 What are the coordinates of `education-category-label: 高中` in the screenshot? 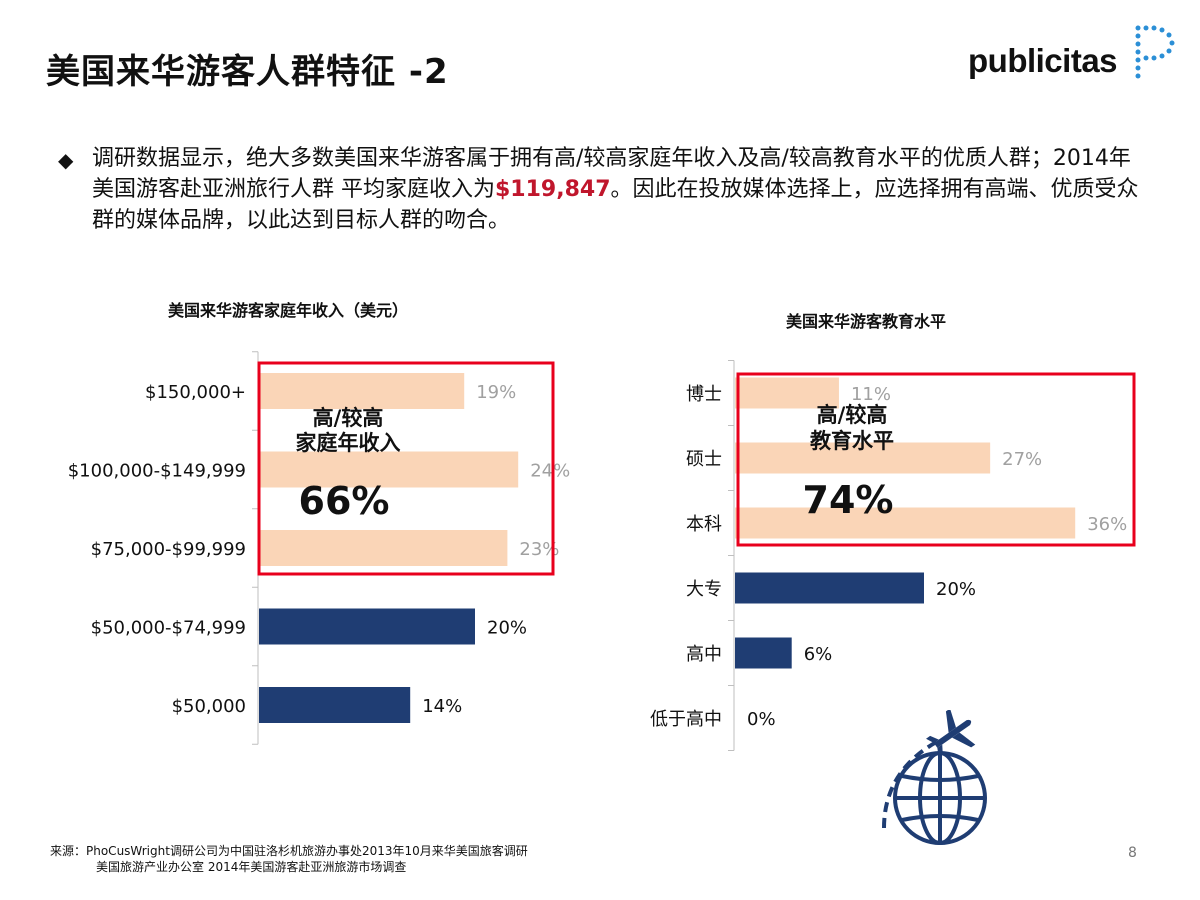 It's located at (704, 654).